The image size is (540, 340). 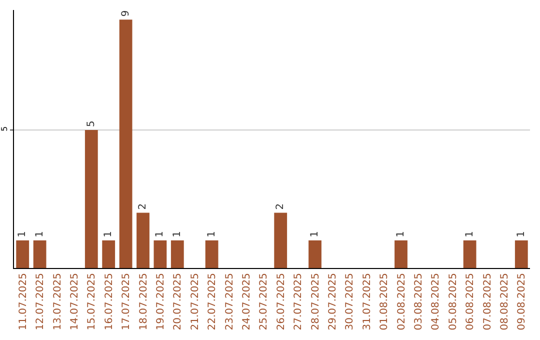 I want to click on x-tick-label: 30.07.2025, so click(x=350, y=301).